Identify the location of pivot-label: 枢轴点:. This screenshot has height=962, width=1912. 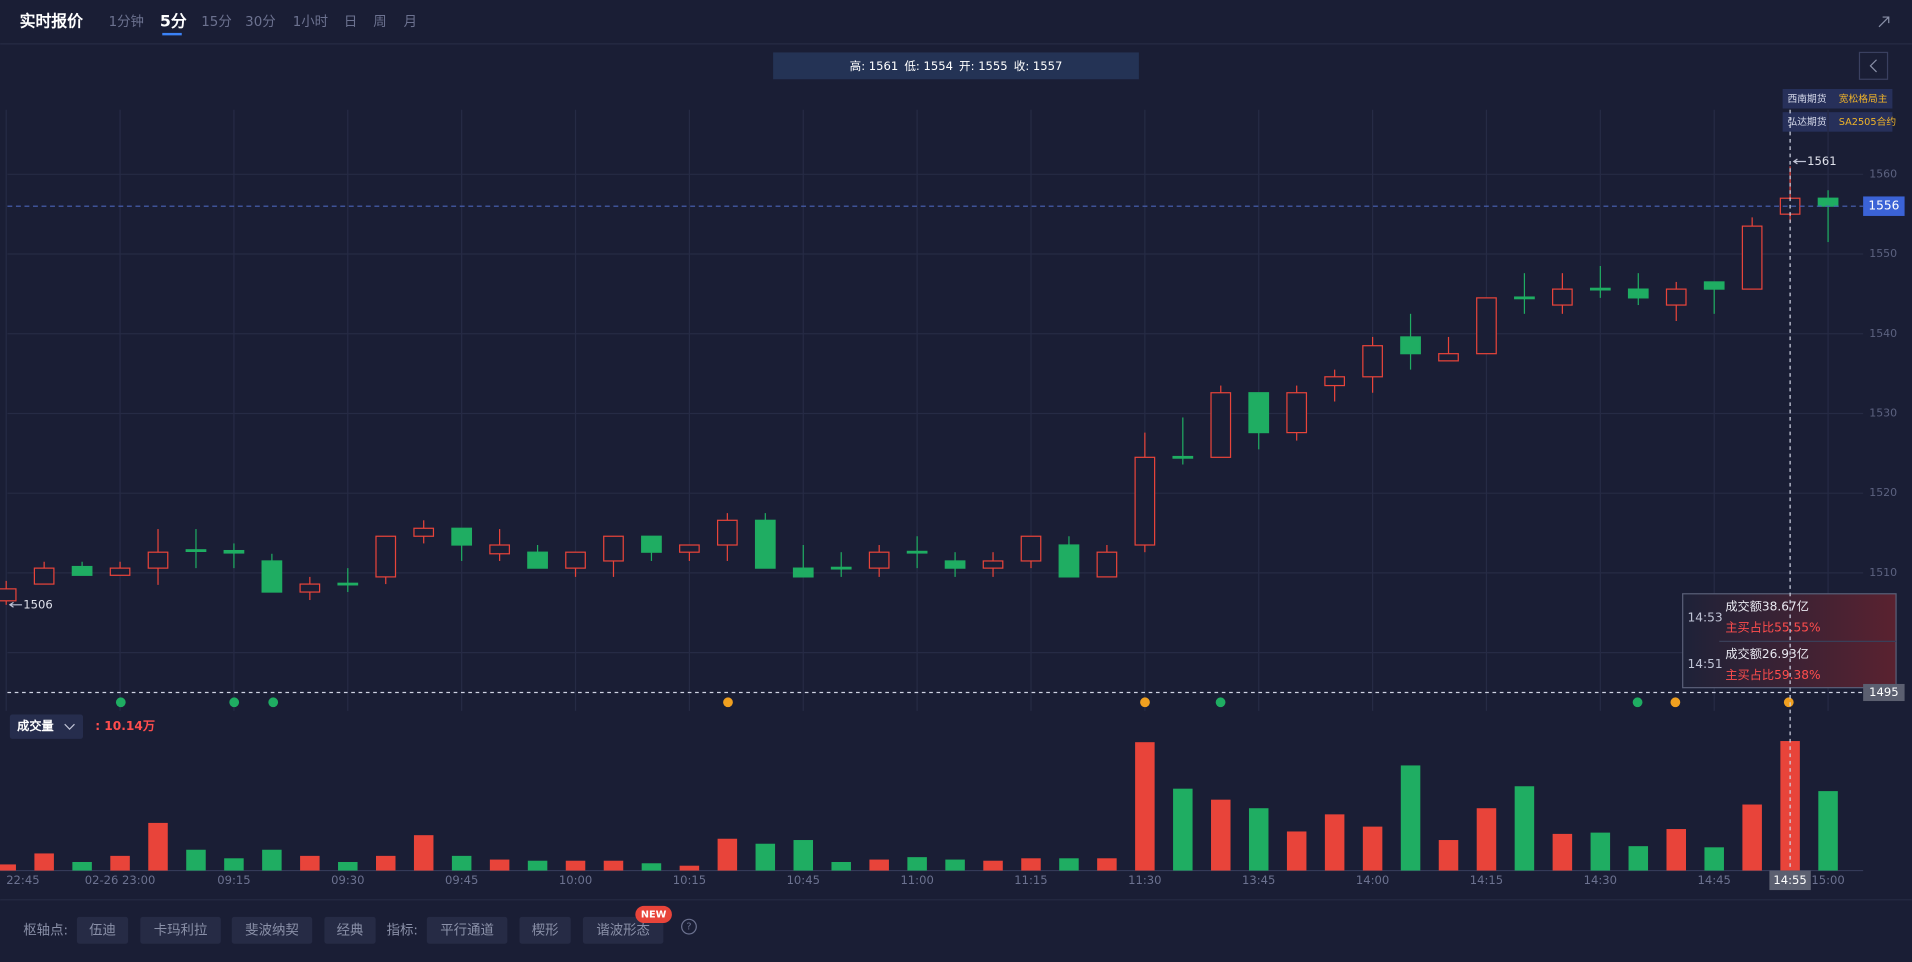
(45, 930).